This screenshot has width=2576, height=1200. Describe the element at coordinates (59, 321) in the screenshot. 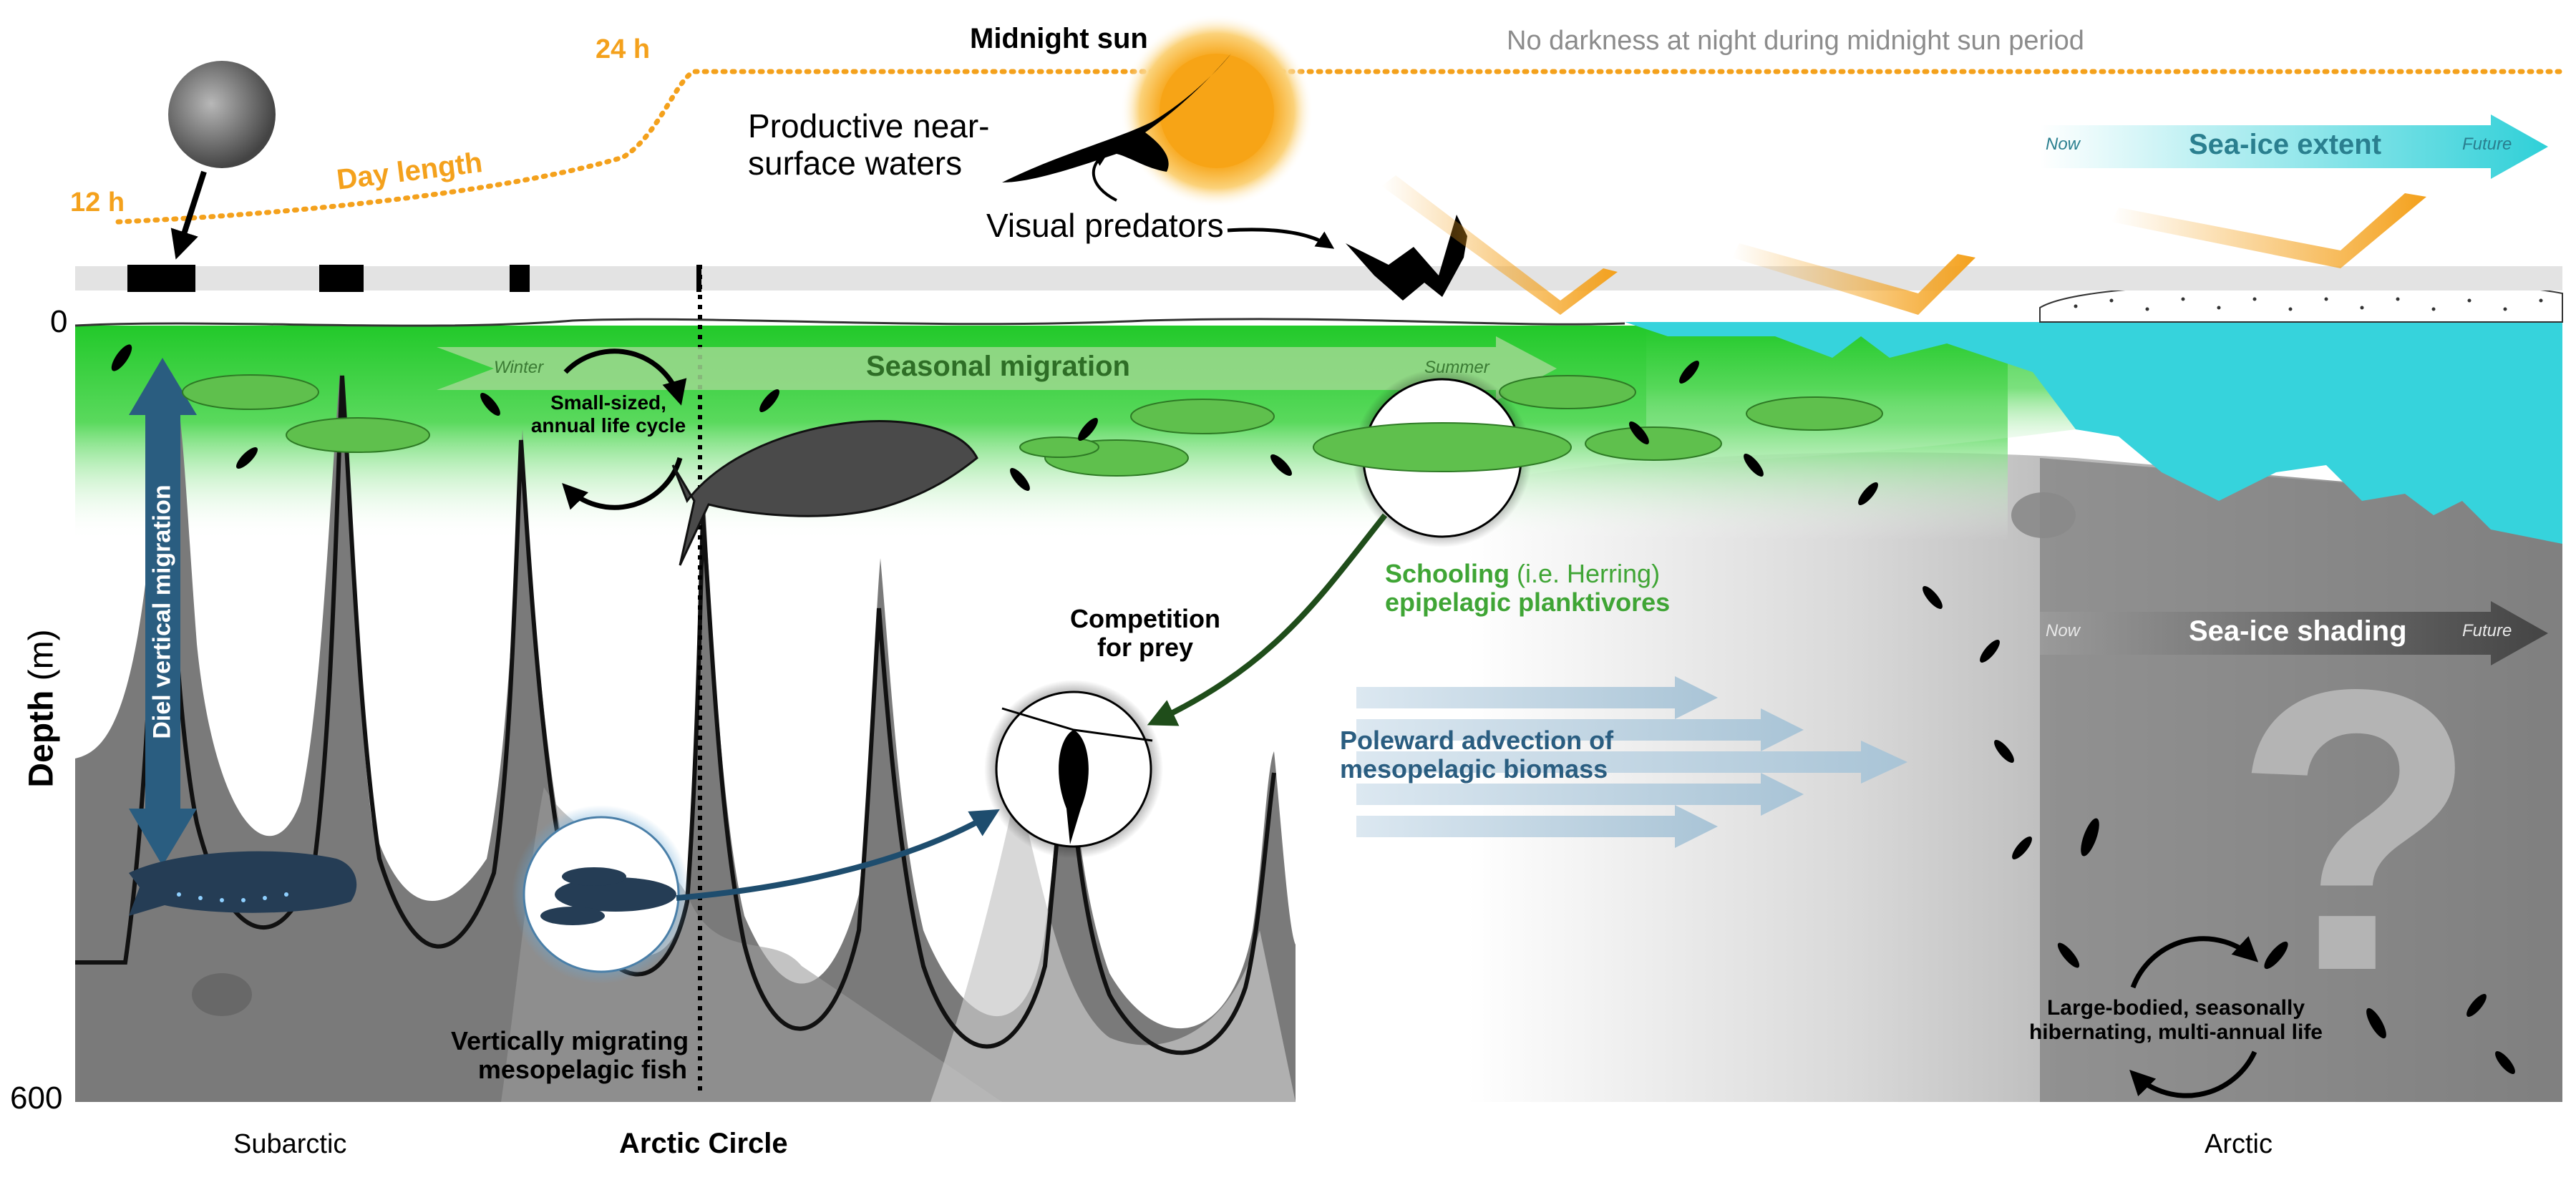

I see `depth-top-label: 0` at that location.